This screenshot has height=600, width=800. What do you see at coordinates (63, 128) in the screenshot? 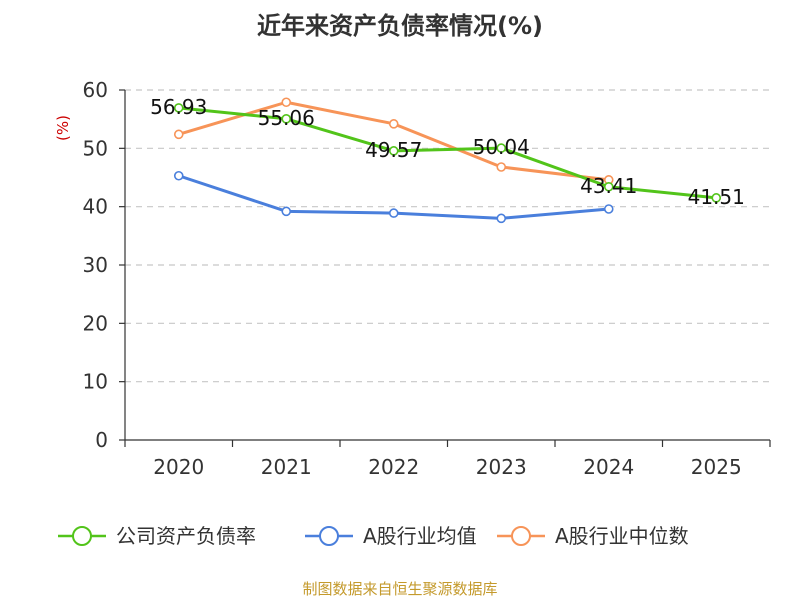
I see `y-axis-unit-label: (%)` at bounding box center [63, 128].